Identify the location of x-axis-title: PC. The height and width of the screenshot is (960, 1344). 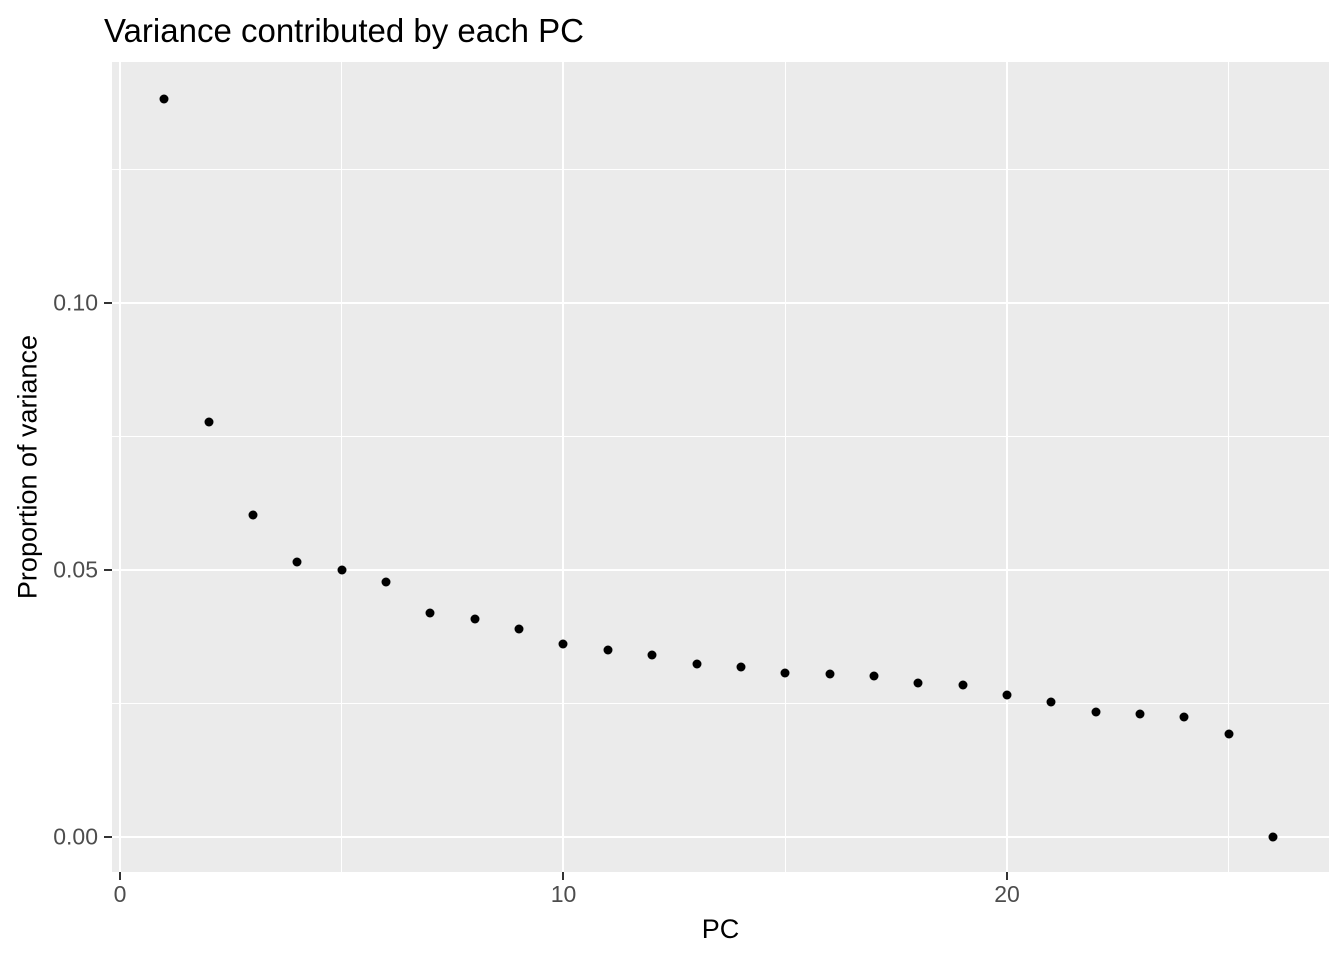
(720, 929).